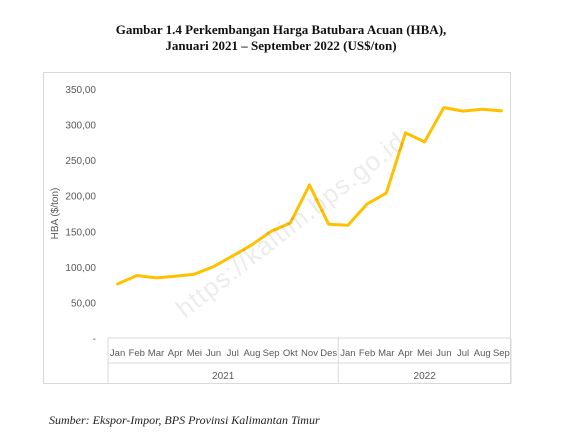 Image resolution: width=562 pixels, height=443 pixels. Describe the element at coordinates (55, 214) in the screenshot. I see `y-axis-title: HBA ($/ton)` at that location.